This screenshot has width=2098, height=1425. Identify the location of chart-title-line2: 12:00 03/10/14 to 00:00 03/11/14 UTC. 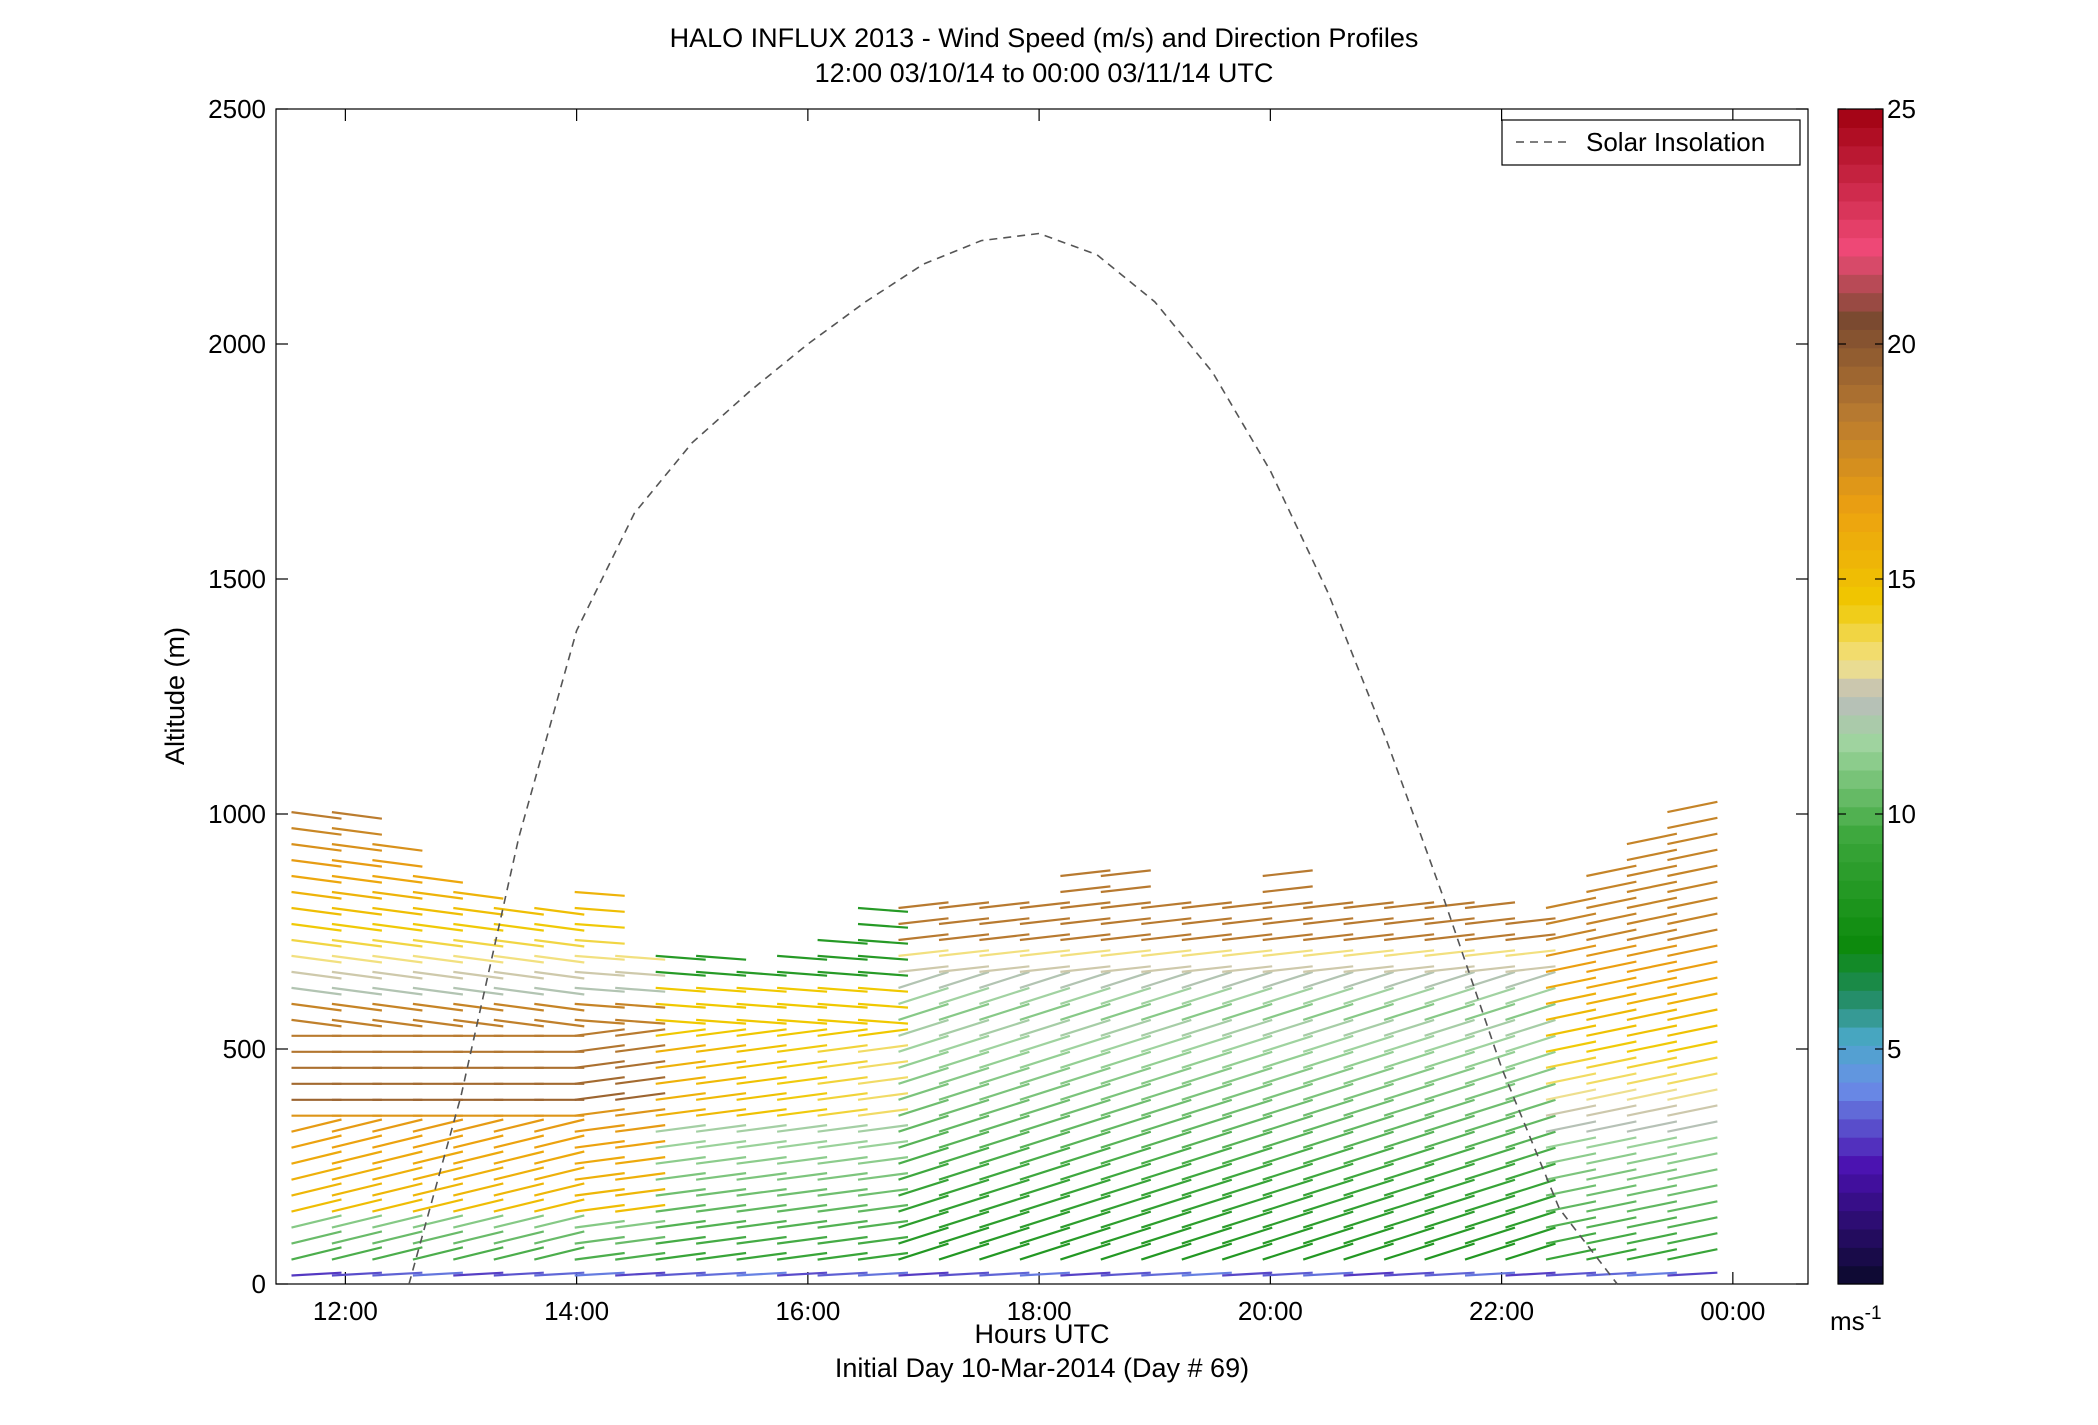
(1044, 73).